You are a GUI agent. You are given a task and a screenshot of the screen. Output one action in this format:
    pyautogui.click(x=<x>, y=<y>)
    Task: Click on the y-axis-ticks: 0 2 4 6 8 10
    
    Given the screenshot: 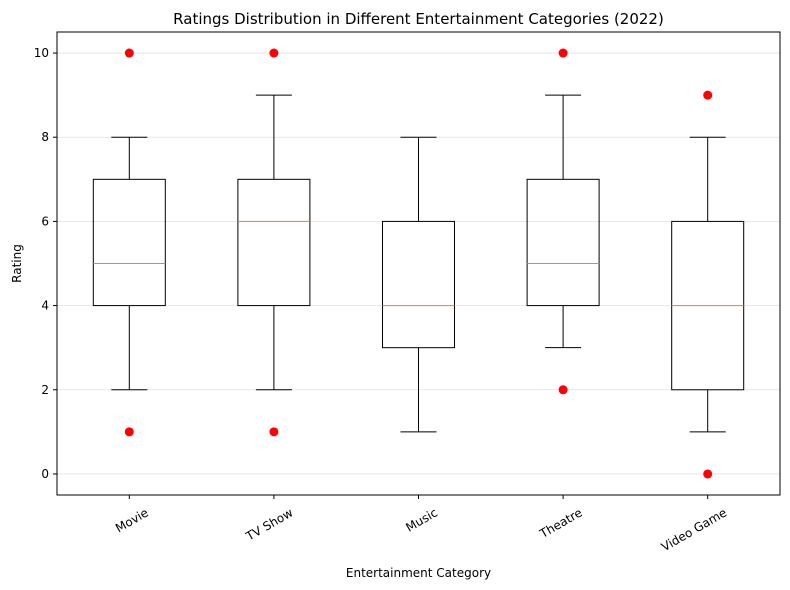 What is the action you would take?
    pyautogui.click(x=45, y=263)
    